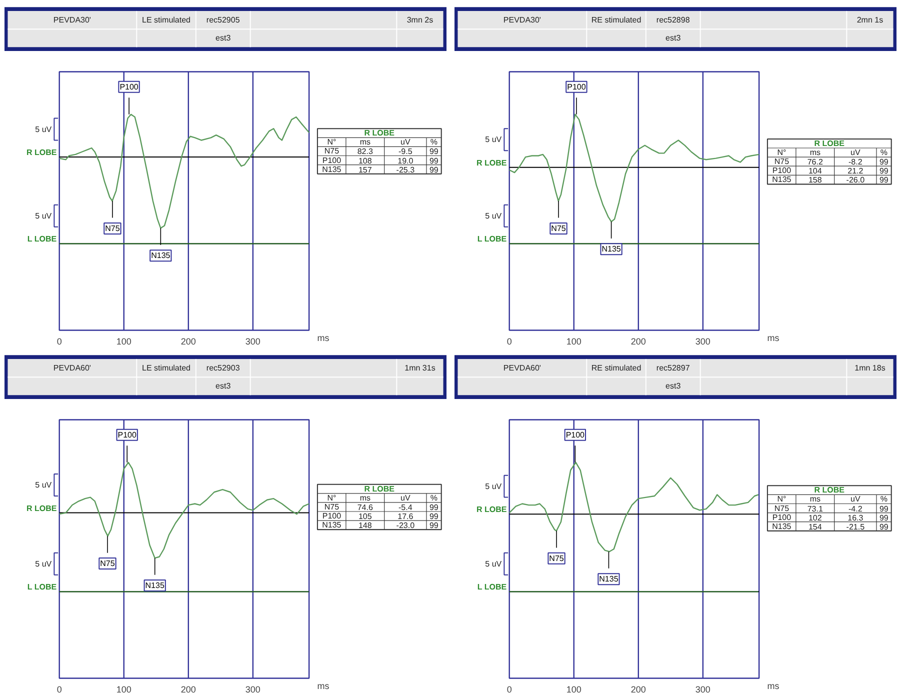  Describe the element at coordinates (815, 527) in the screenshot. I see `text: 154` at that location.